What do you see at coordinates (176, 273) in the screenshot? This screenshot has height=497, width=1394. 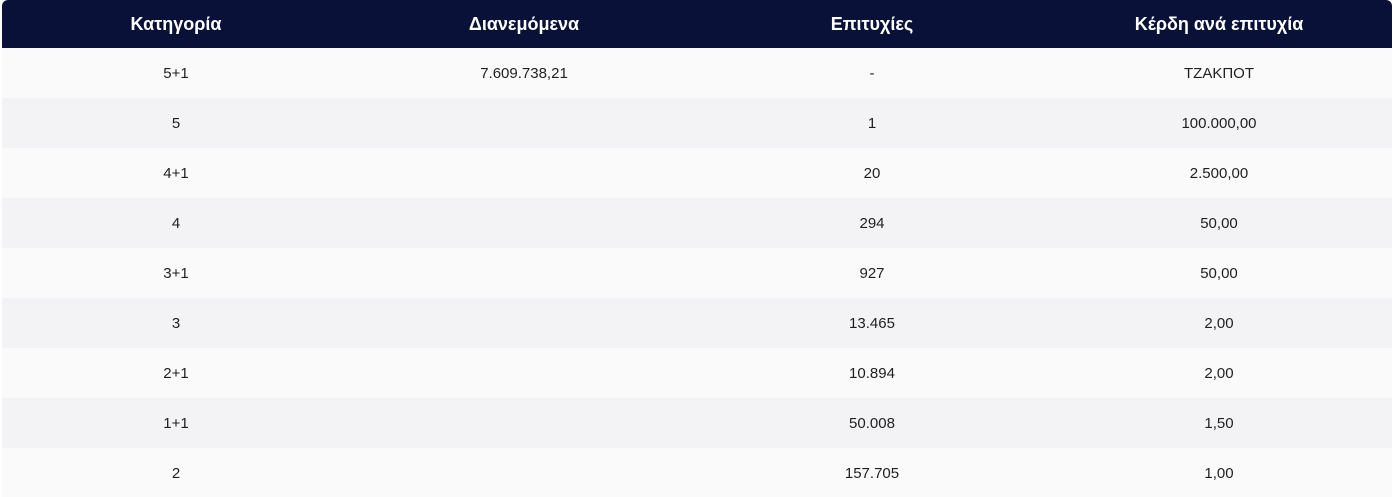 I see `cell-category: 3+1` at bounding box center [176, 273].